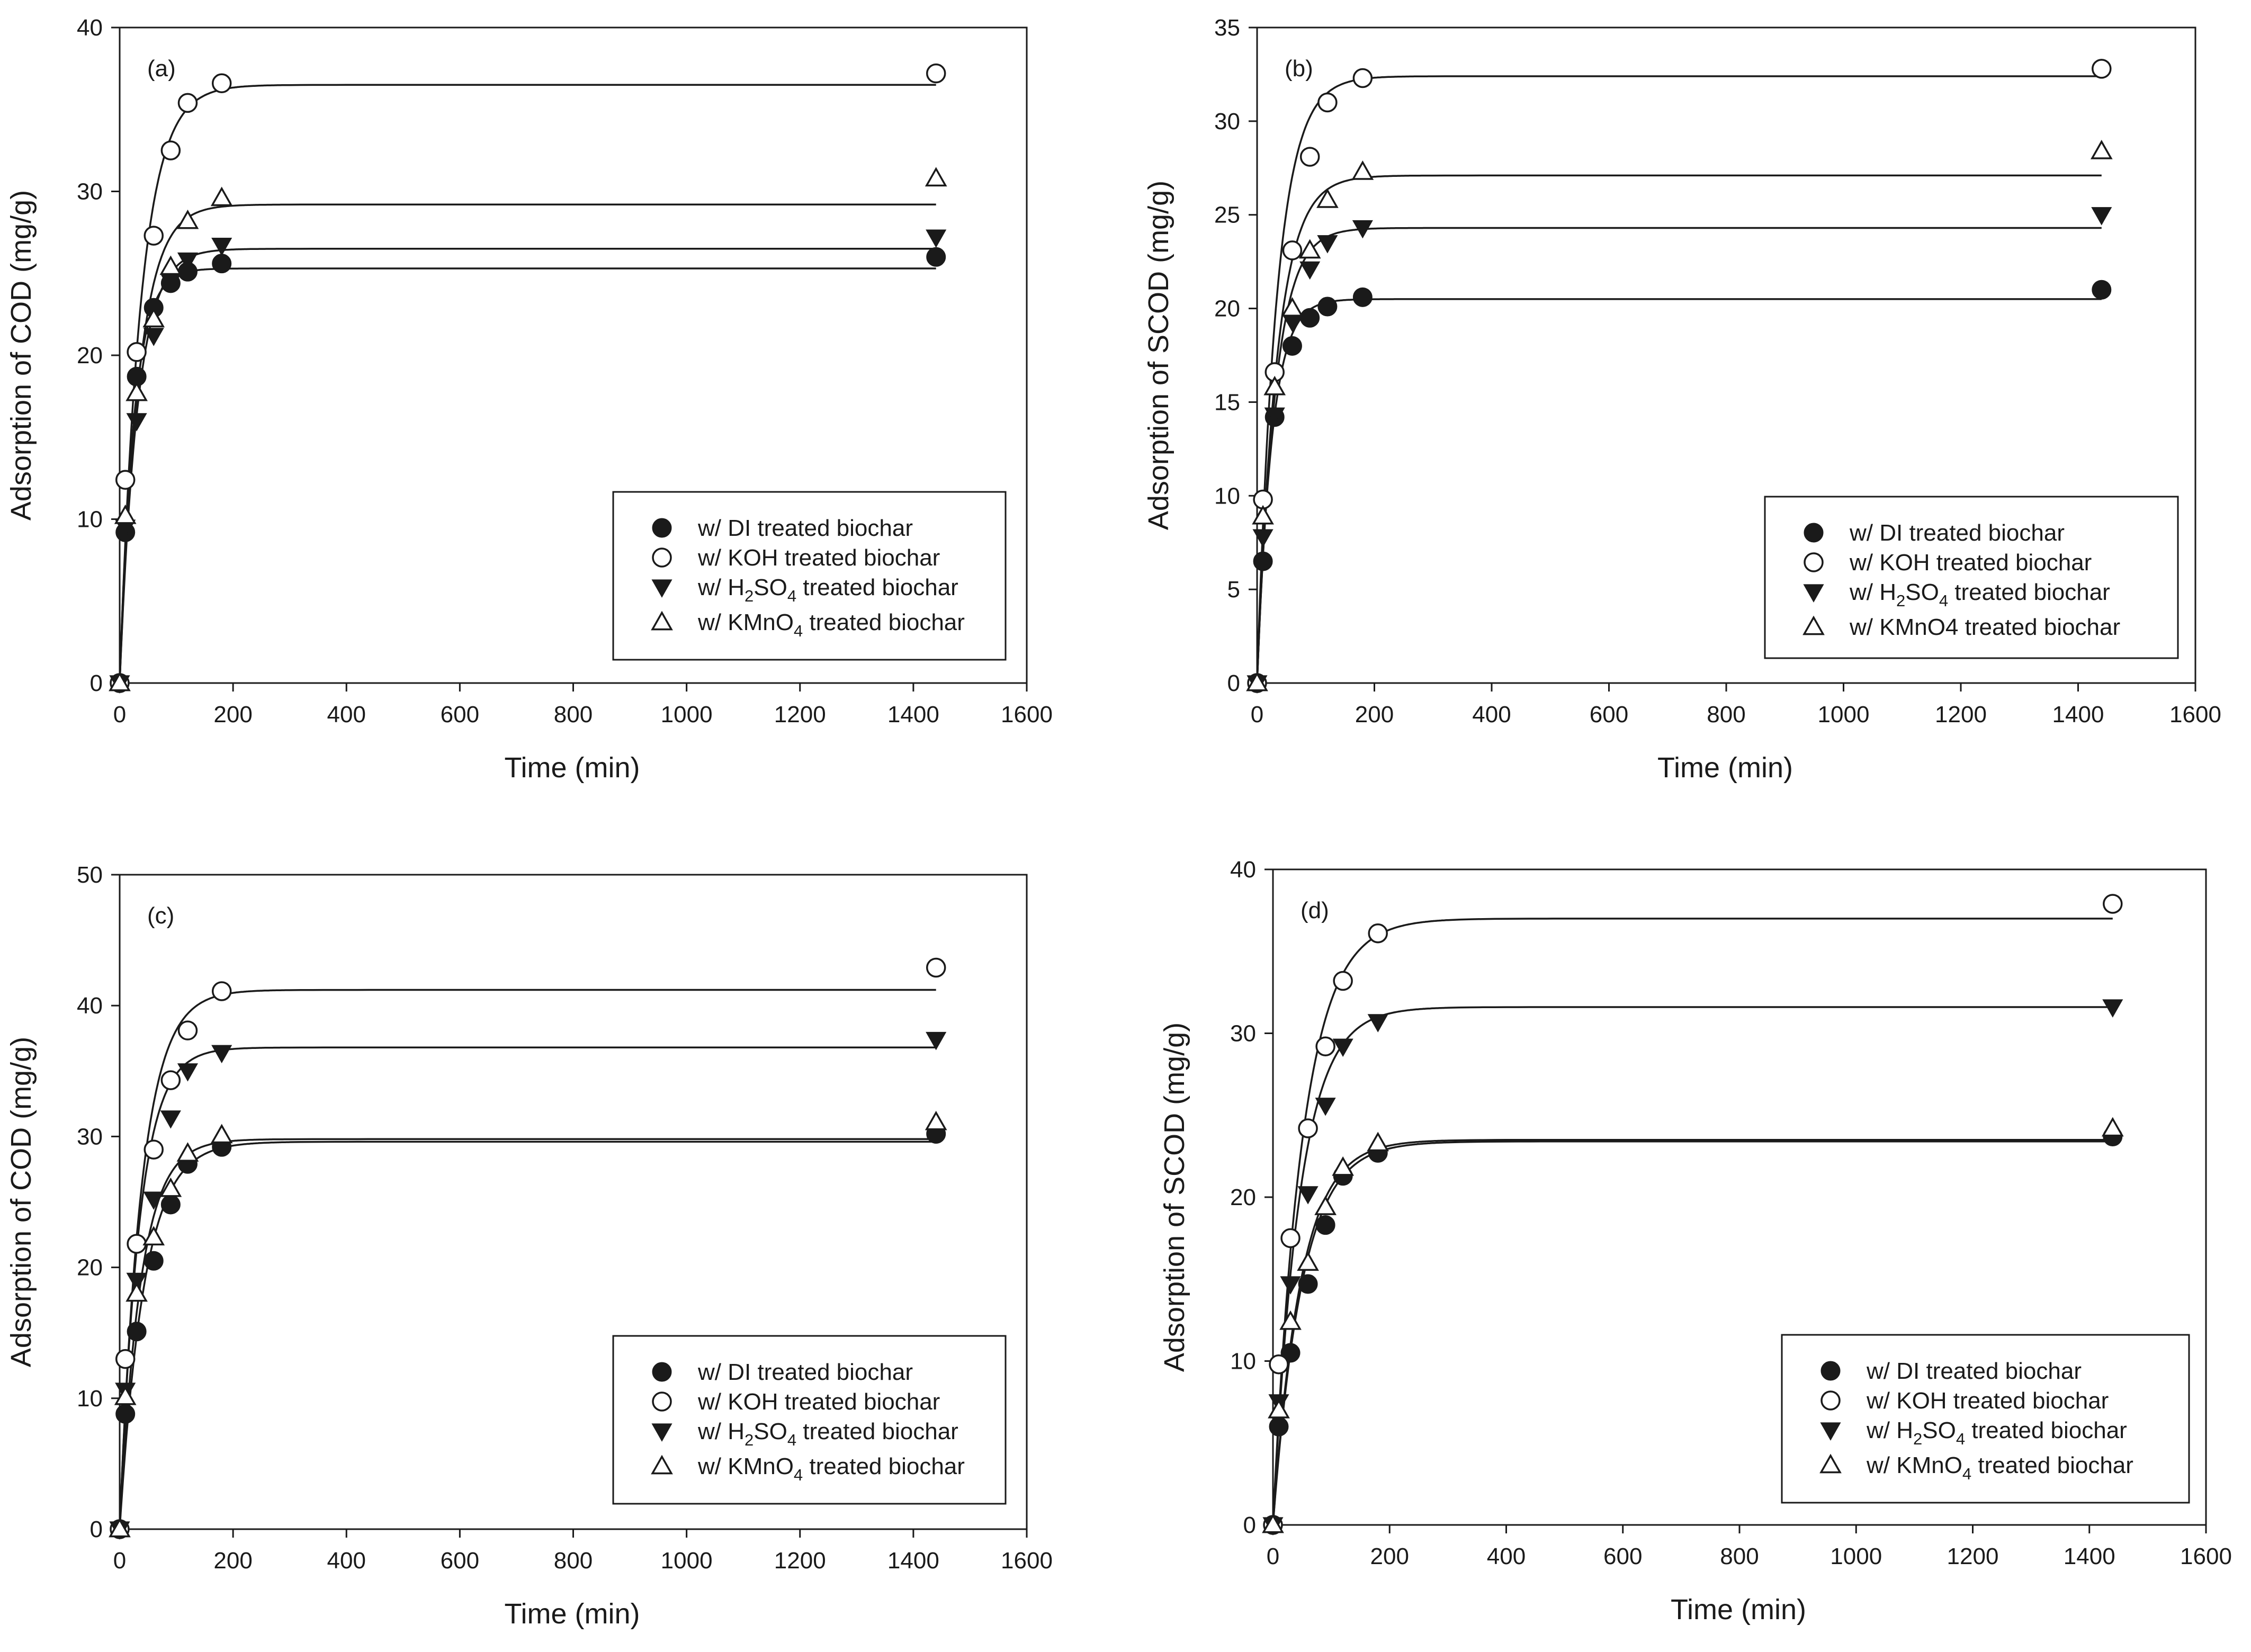 This screenshot has height=1652, width=2251. Describe the element at coordinates (1227, 28) in the screenshot. I see `y-tick-label: 35` at that location.